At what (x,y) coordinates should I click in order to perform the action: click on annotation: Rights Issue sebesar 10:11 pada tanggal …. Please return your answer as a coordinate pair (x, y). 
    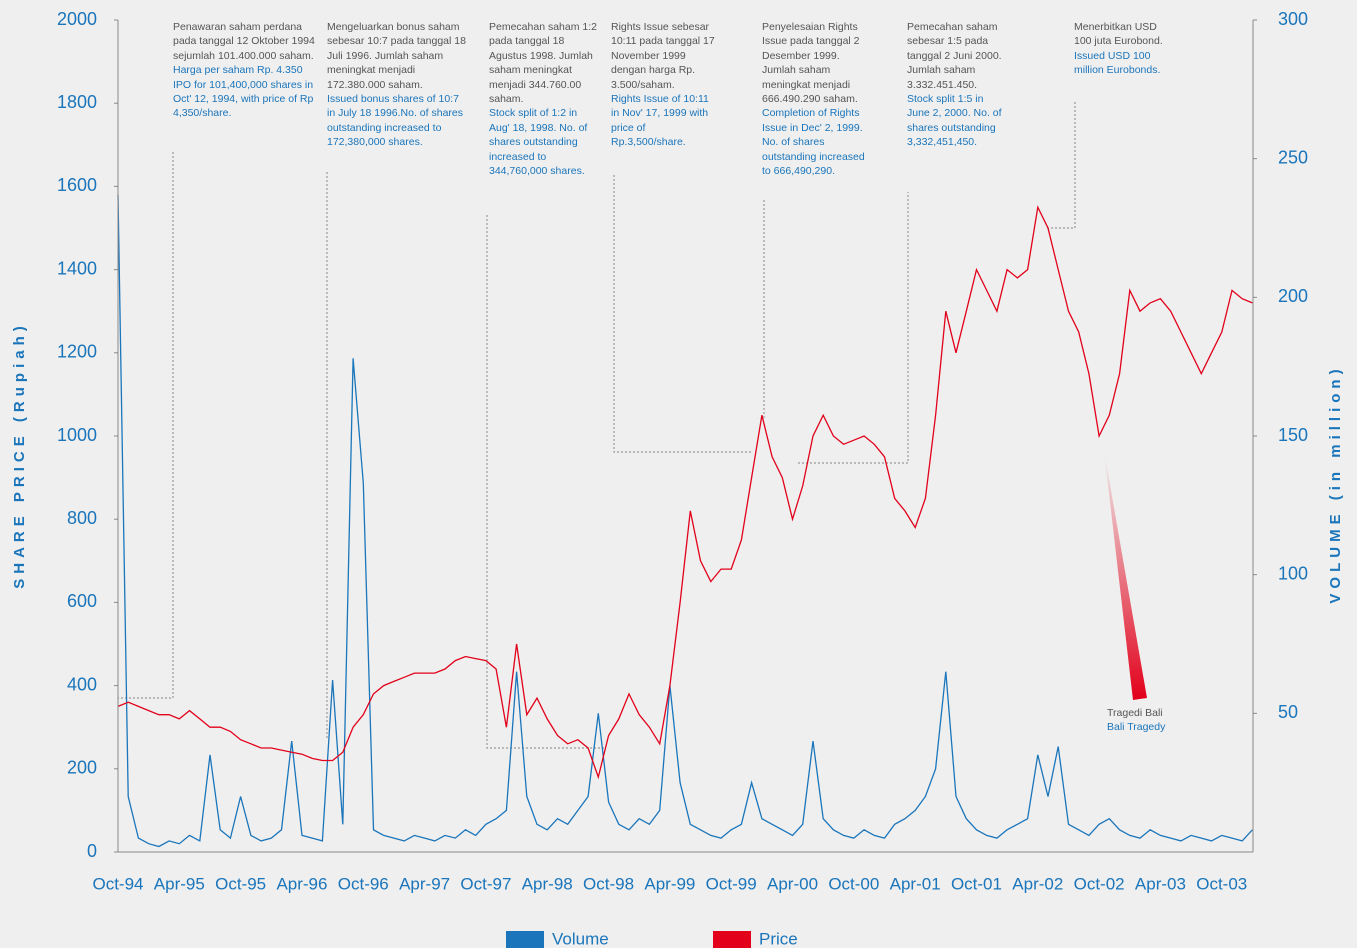
    Looking at the image, I should click on (665, 85).